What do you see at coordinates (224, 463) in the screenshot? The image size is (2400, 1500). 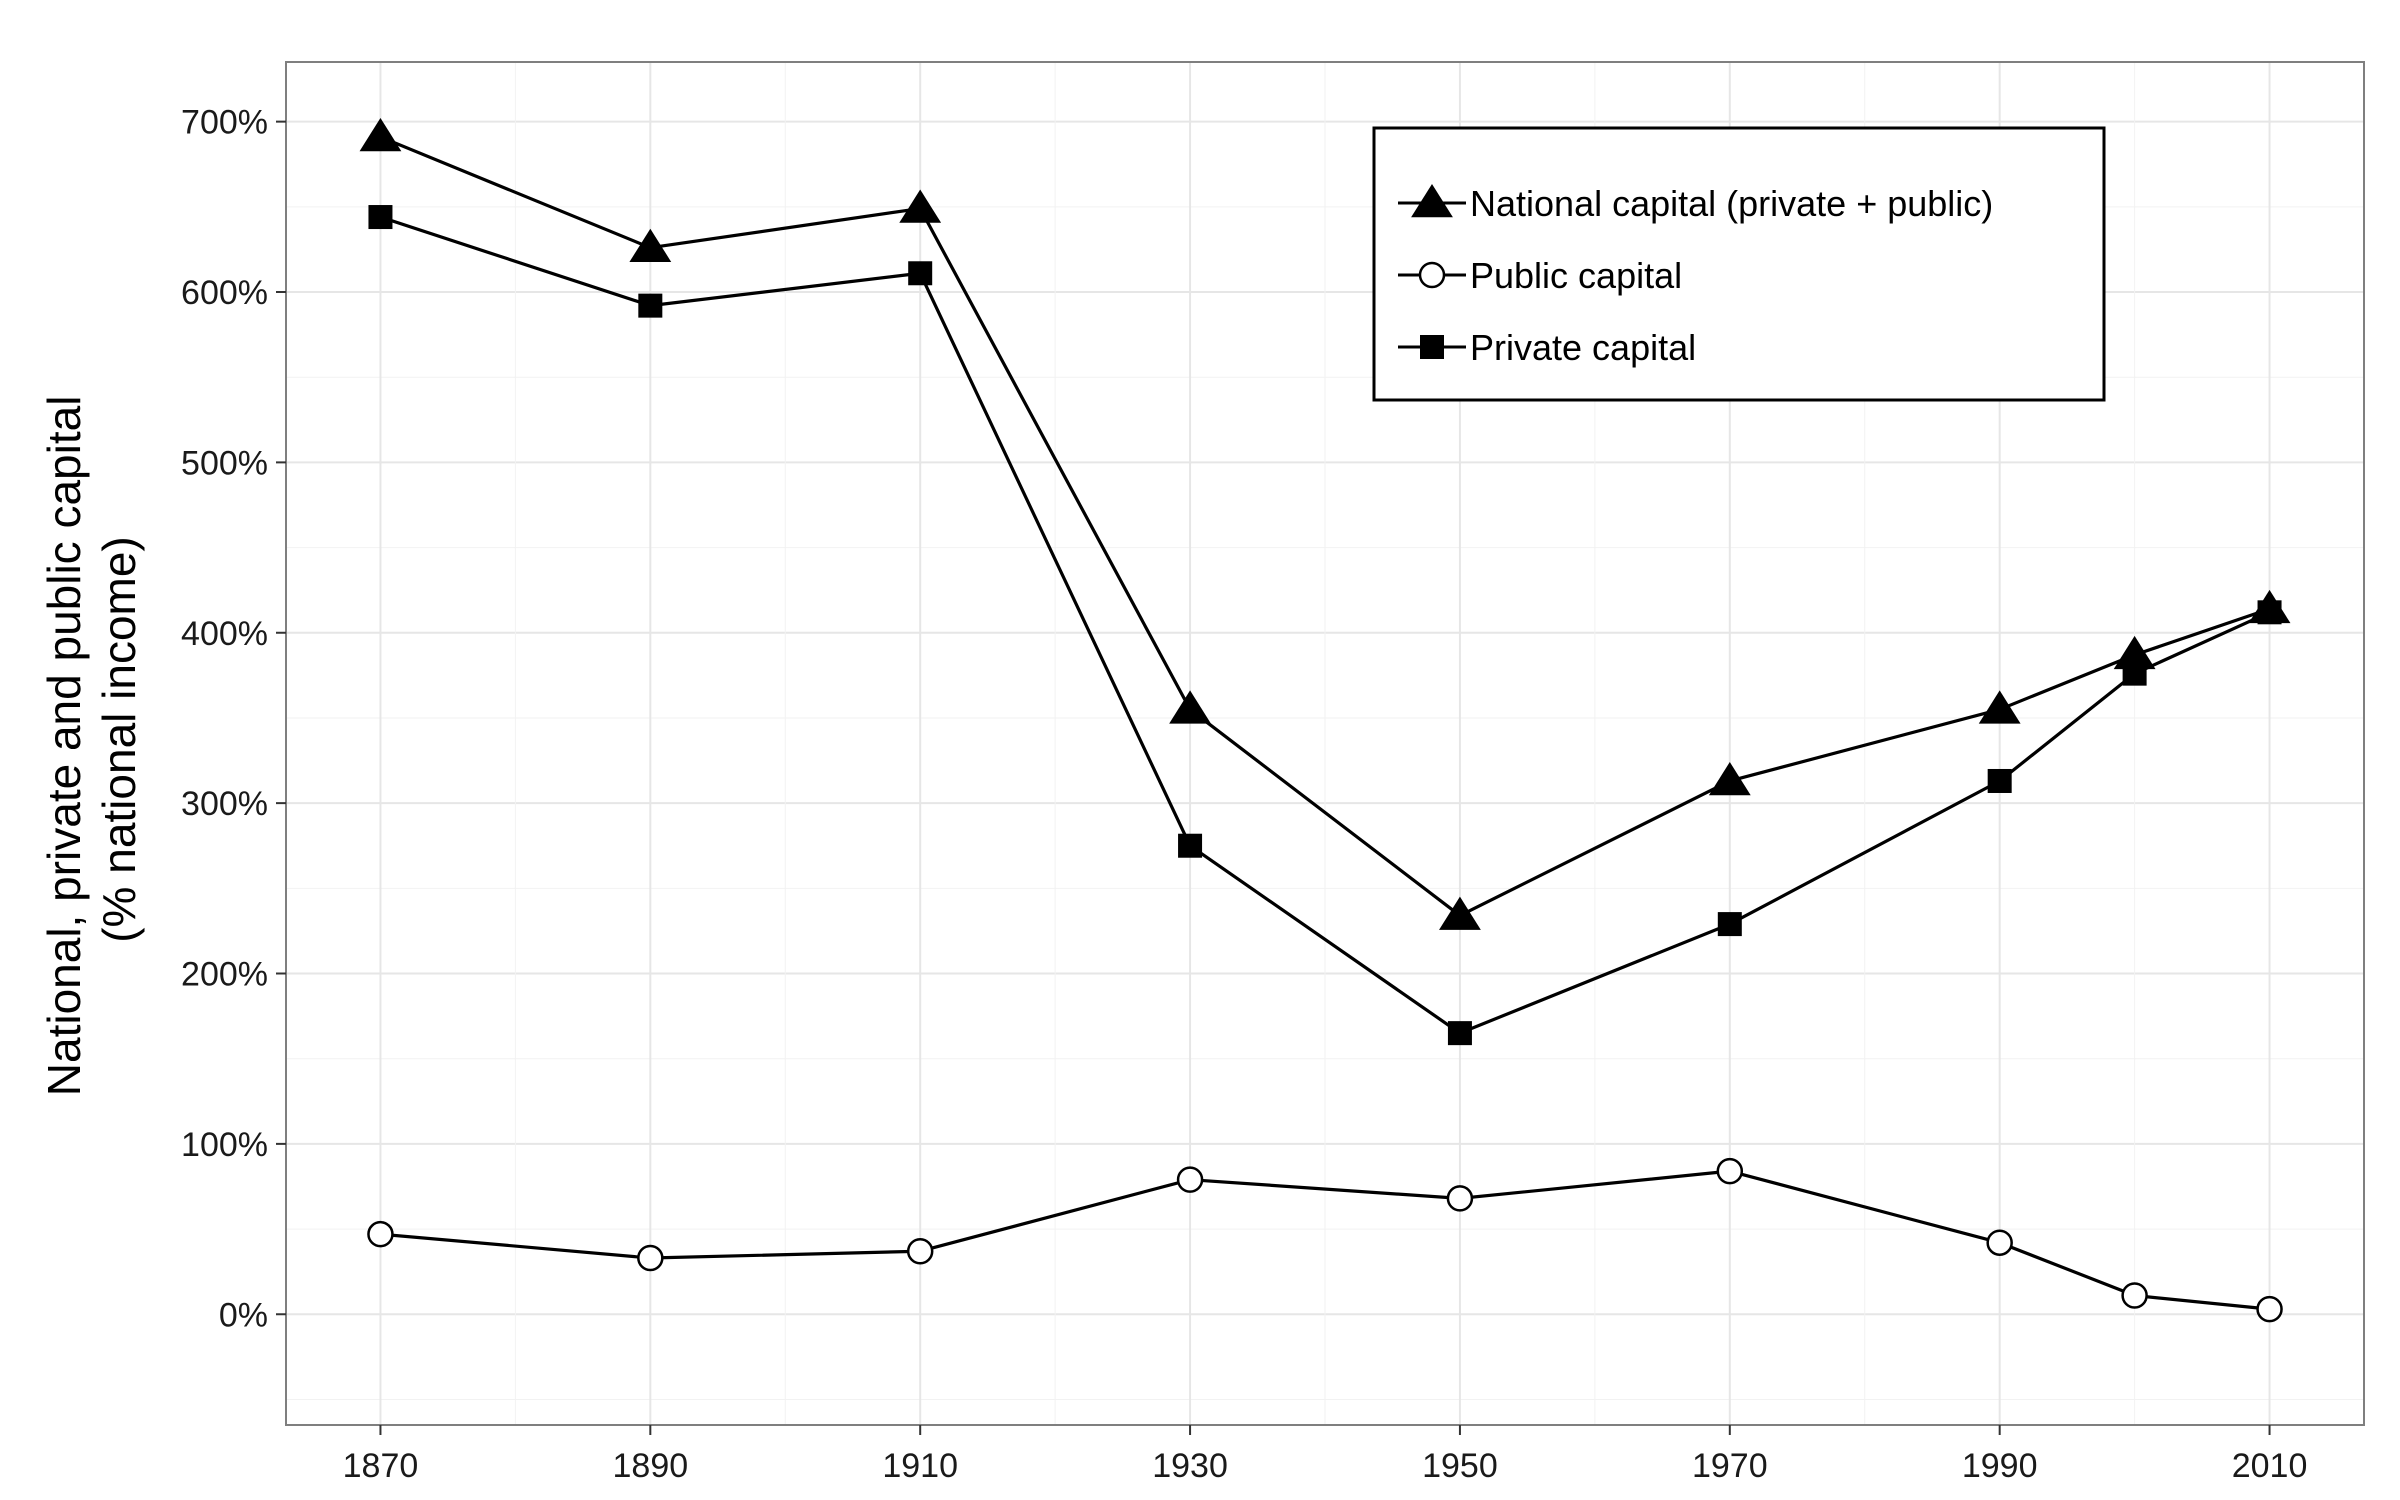 I see `y-tick-label: 500%` at bounding box center [224, 463].